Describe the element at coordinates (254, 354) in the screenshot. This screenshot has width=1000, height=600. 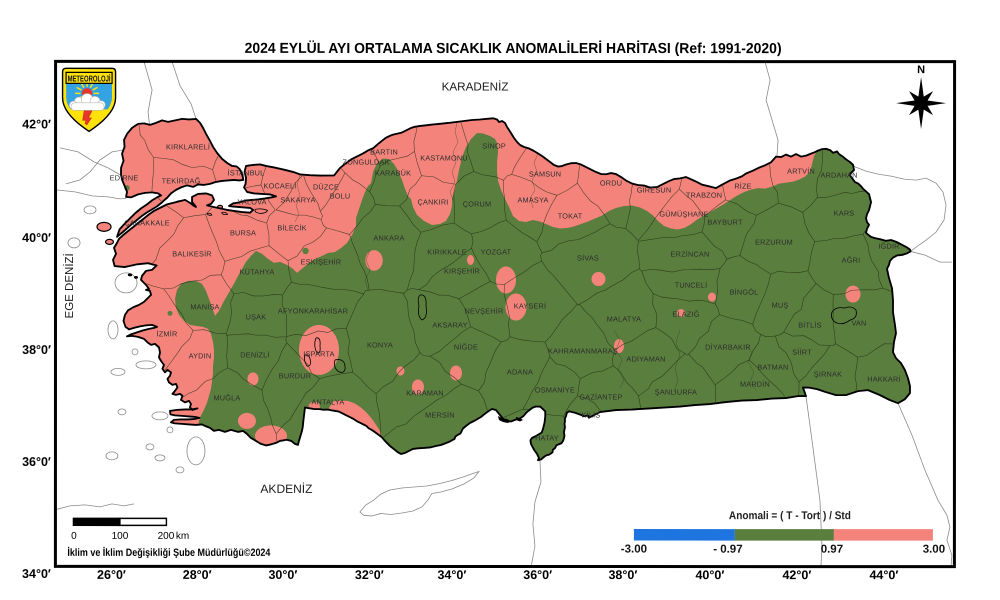
I see `svg-text: DENİZLİ` at that location.